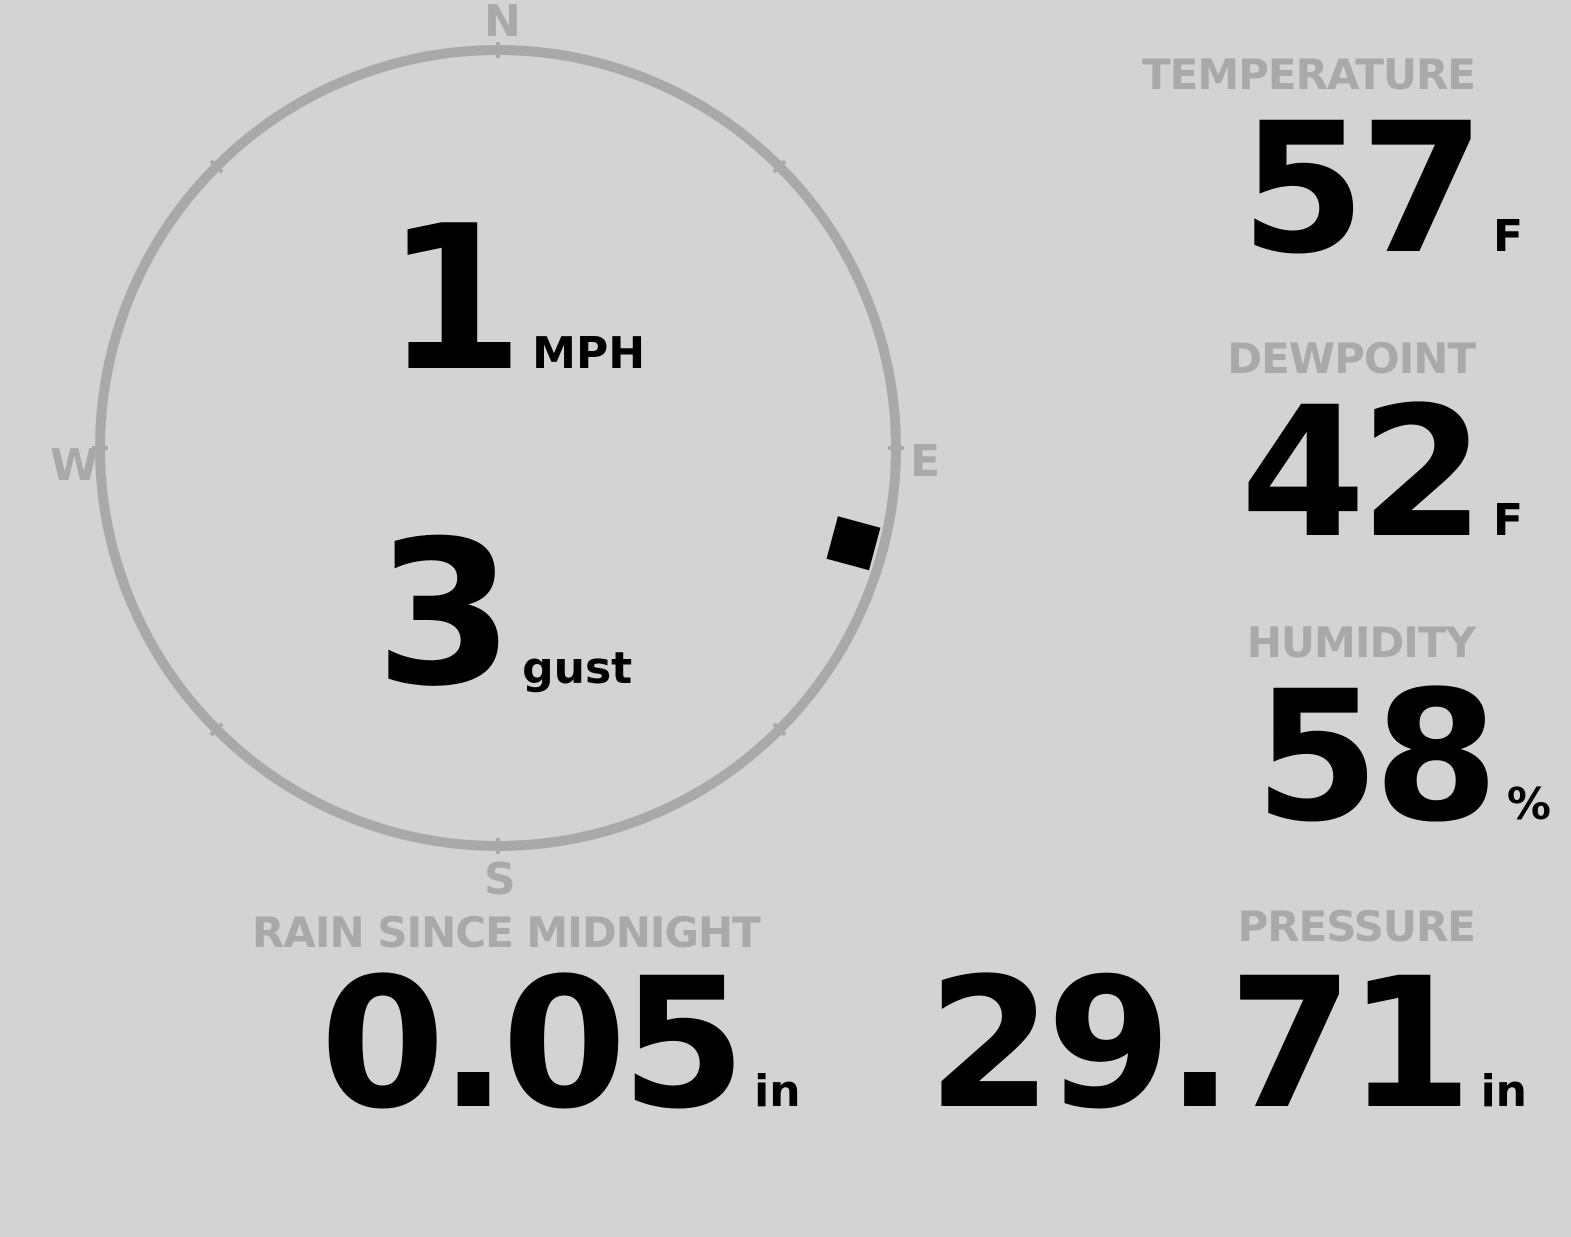 This screenshot has width=1571, height=1237. I want to click on compass-west: W, so click(74, 465).